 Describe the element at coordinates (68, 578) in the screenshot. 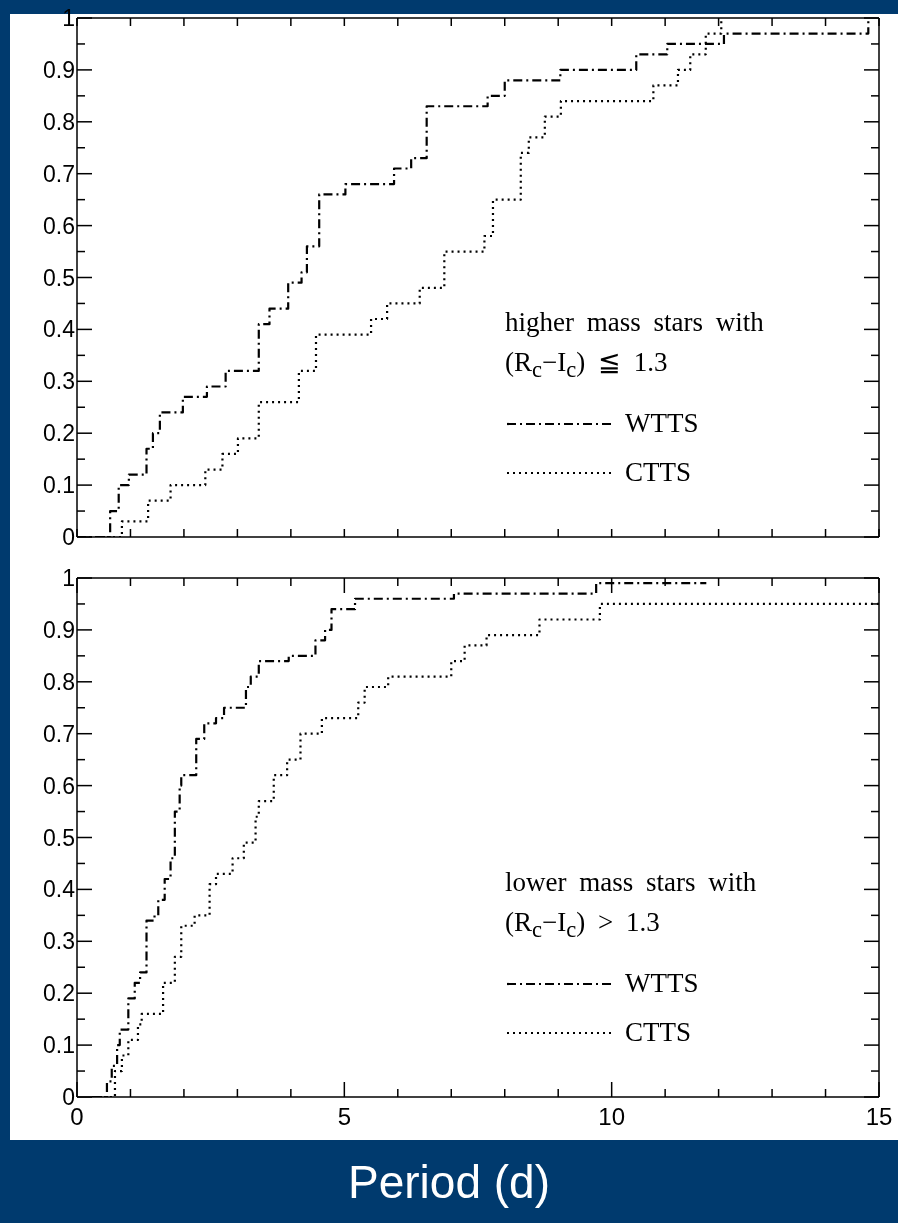

I see `y-tick-label: 1` at that location.